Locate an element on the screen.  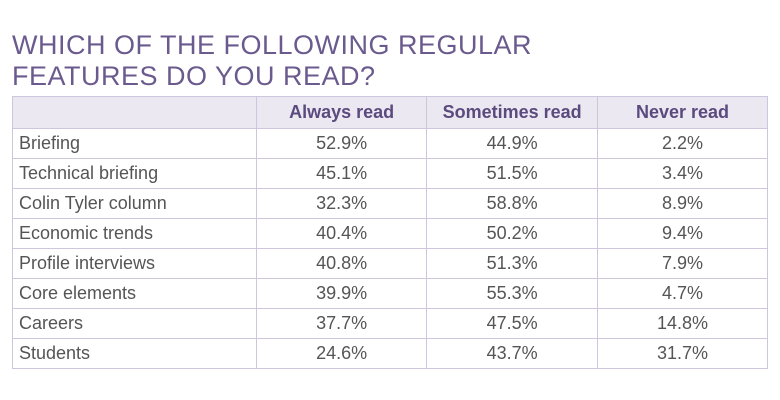
table-row: Profile interviews 40.8% 51.3% 7.9% is located at coordinates (389, 263).